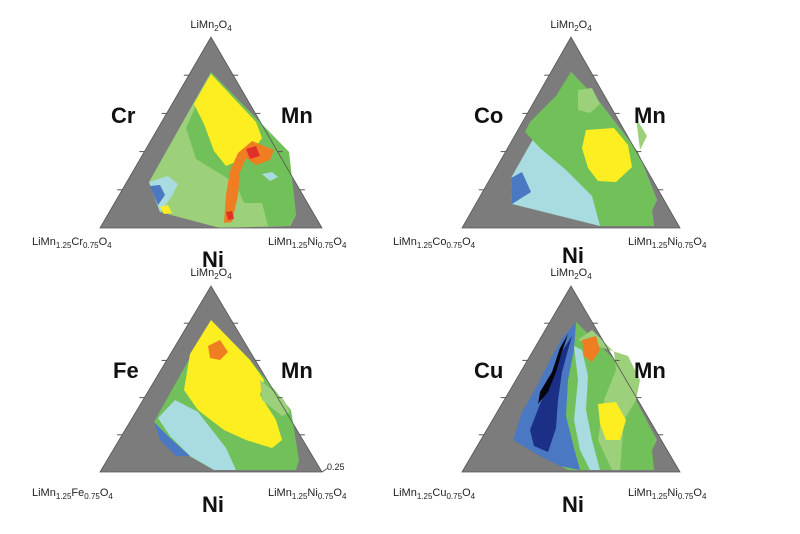 The height and width of the screenshot is (534, 800). Describe the element at coordinates (72, 243) in the screenshot. I see `corner-label-left: LiMn1.25Cr0.75O4` at that location.